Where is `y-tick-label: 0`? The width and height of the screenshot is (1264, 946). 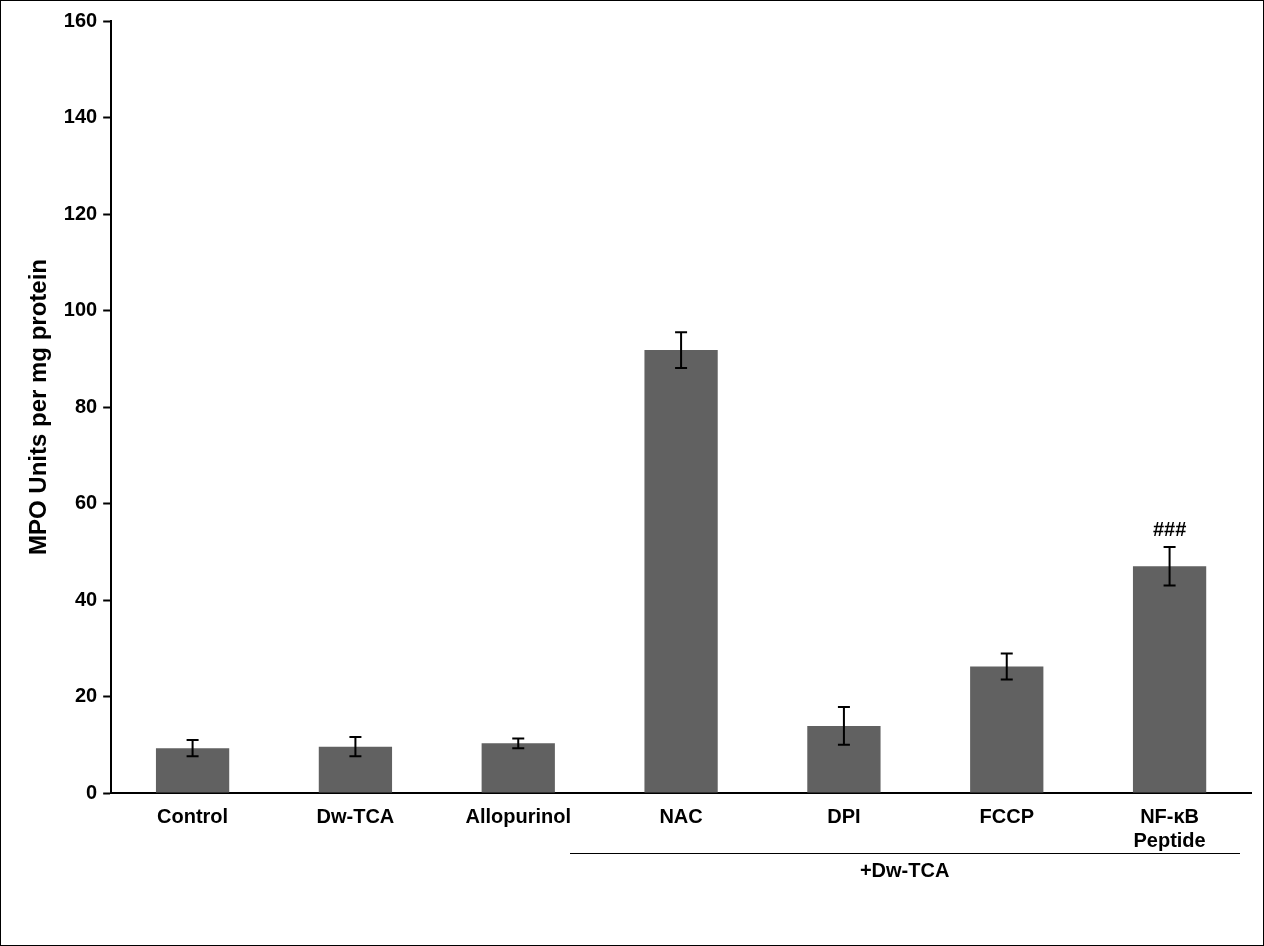 y-tick-label: 0 is located at coordinates (92, 791).